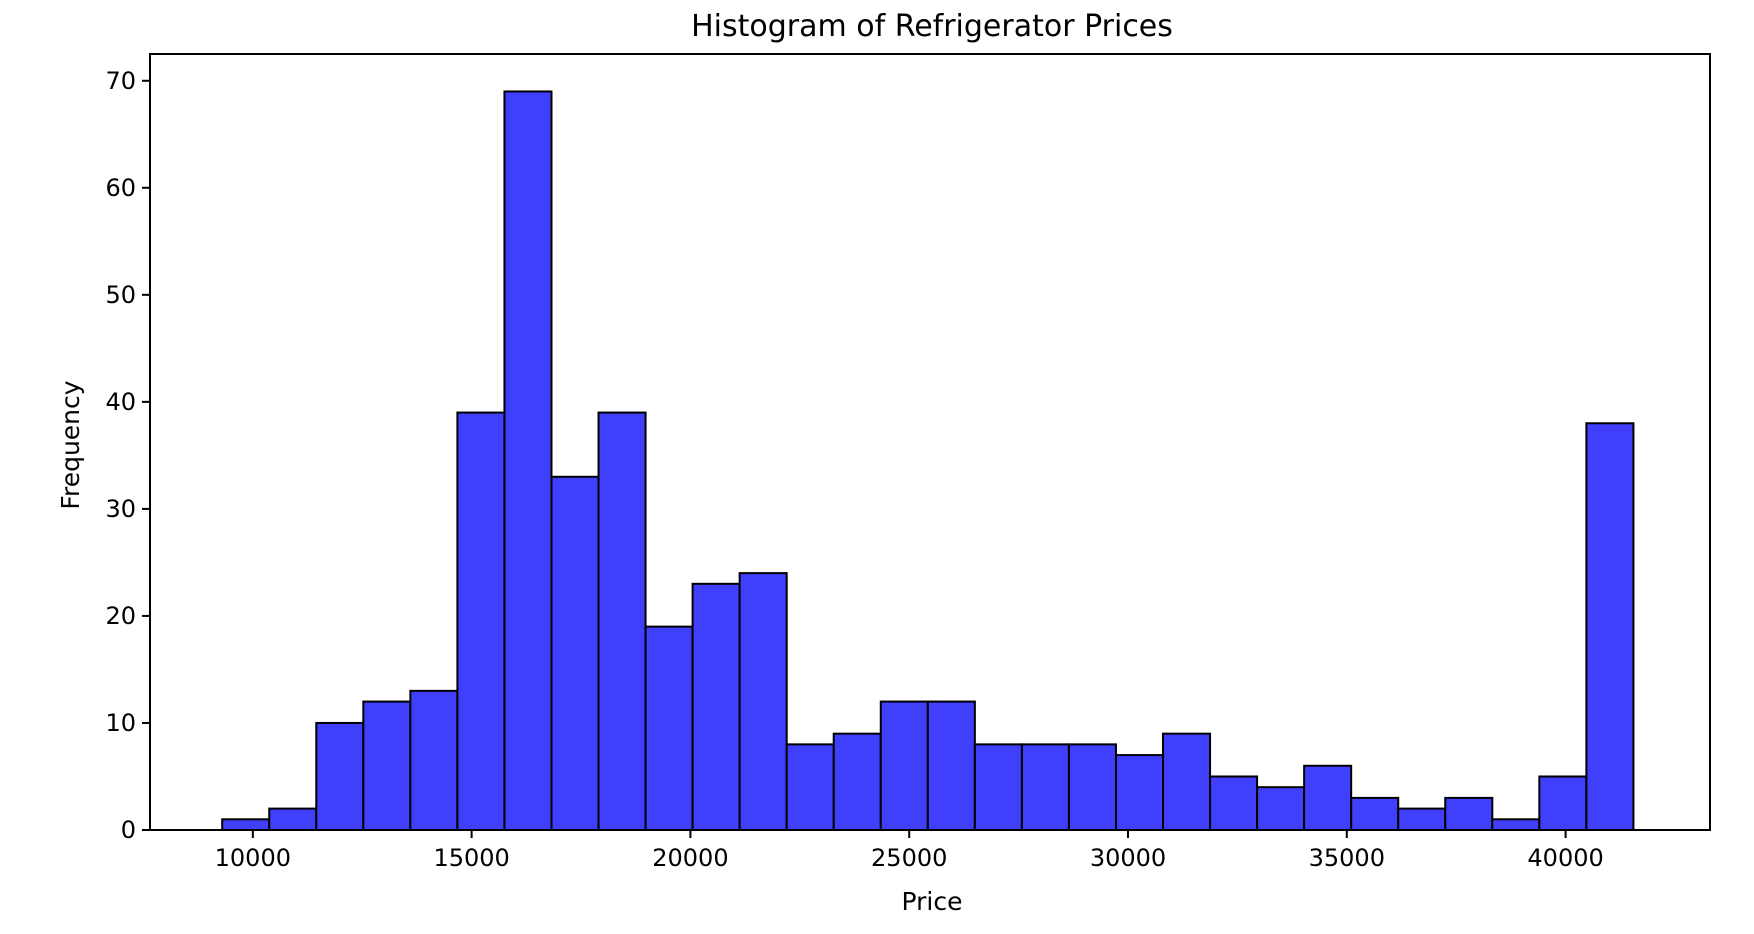  I want to click on x-tick-label: 15000, so click(471, 858).